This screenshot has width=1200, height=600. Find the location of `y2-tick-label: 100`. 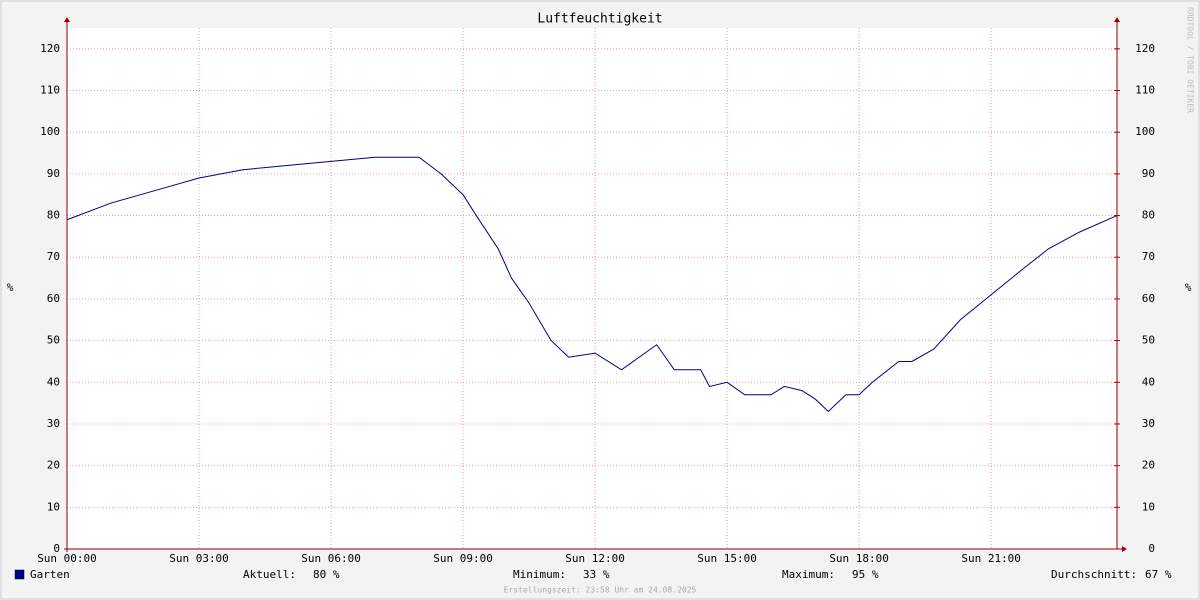

y2-tick-label: 100 is located at coordinates (1145, 131).